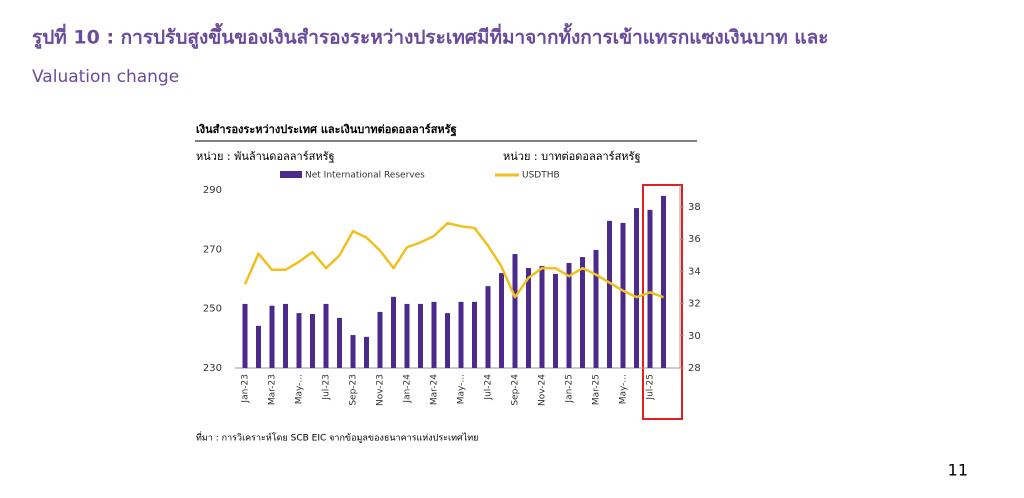 This screenshot has width=1024, height=498. I want to click on x-tick-label: Jan-23, so click(246, 389).